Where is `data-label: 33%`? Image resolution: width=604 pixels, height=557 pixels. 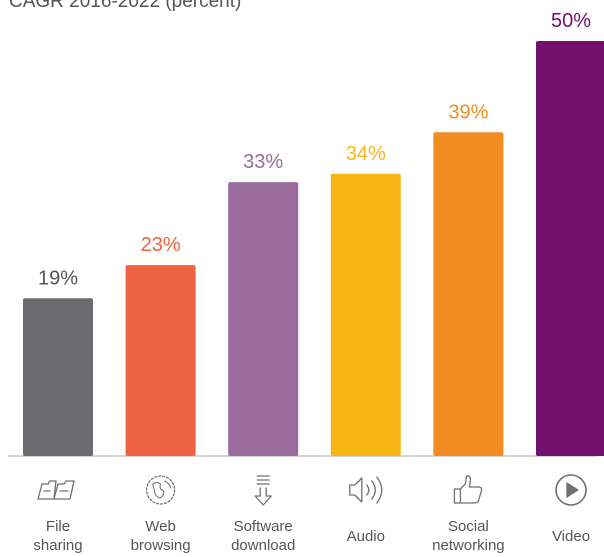 data-label: 33% is located at coordinates (263, 162).